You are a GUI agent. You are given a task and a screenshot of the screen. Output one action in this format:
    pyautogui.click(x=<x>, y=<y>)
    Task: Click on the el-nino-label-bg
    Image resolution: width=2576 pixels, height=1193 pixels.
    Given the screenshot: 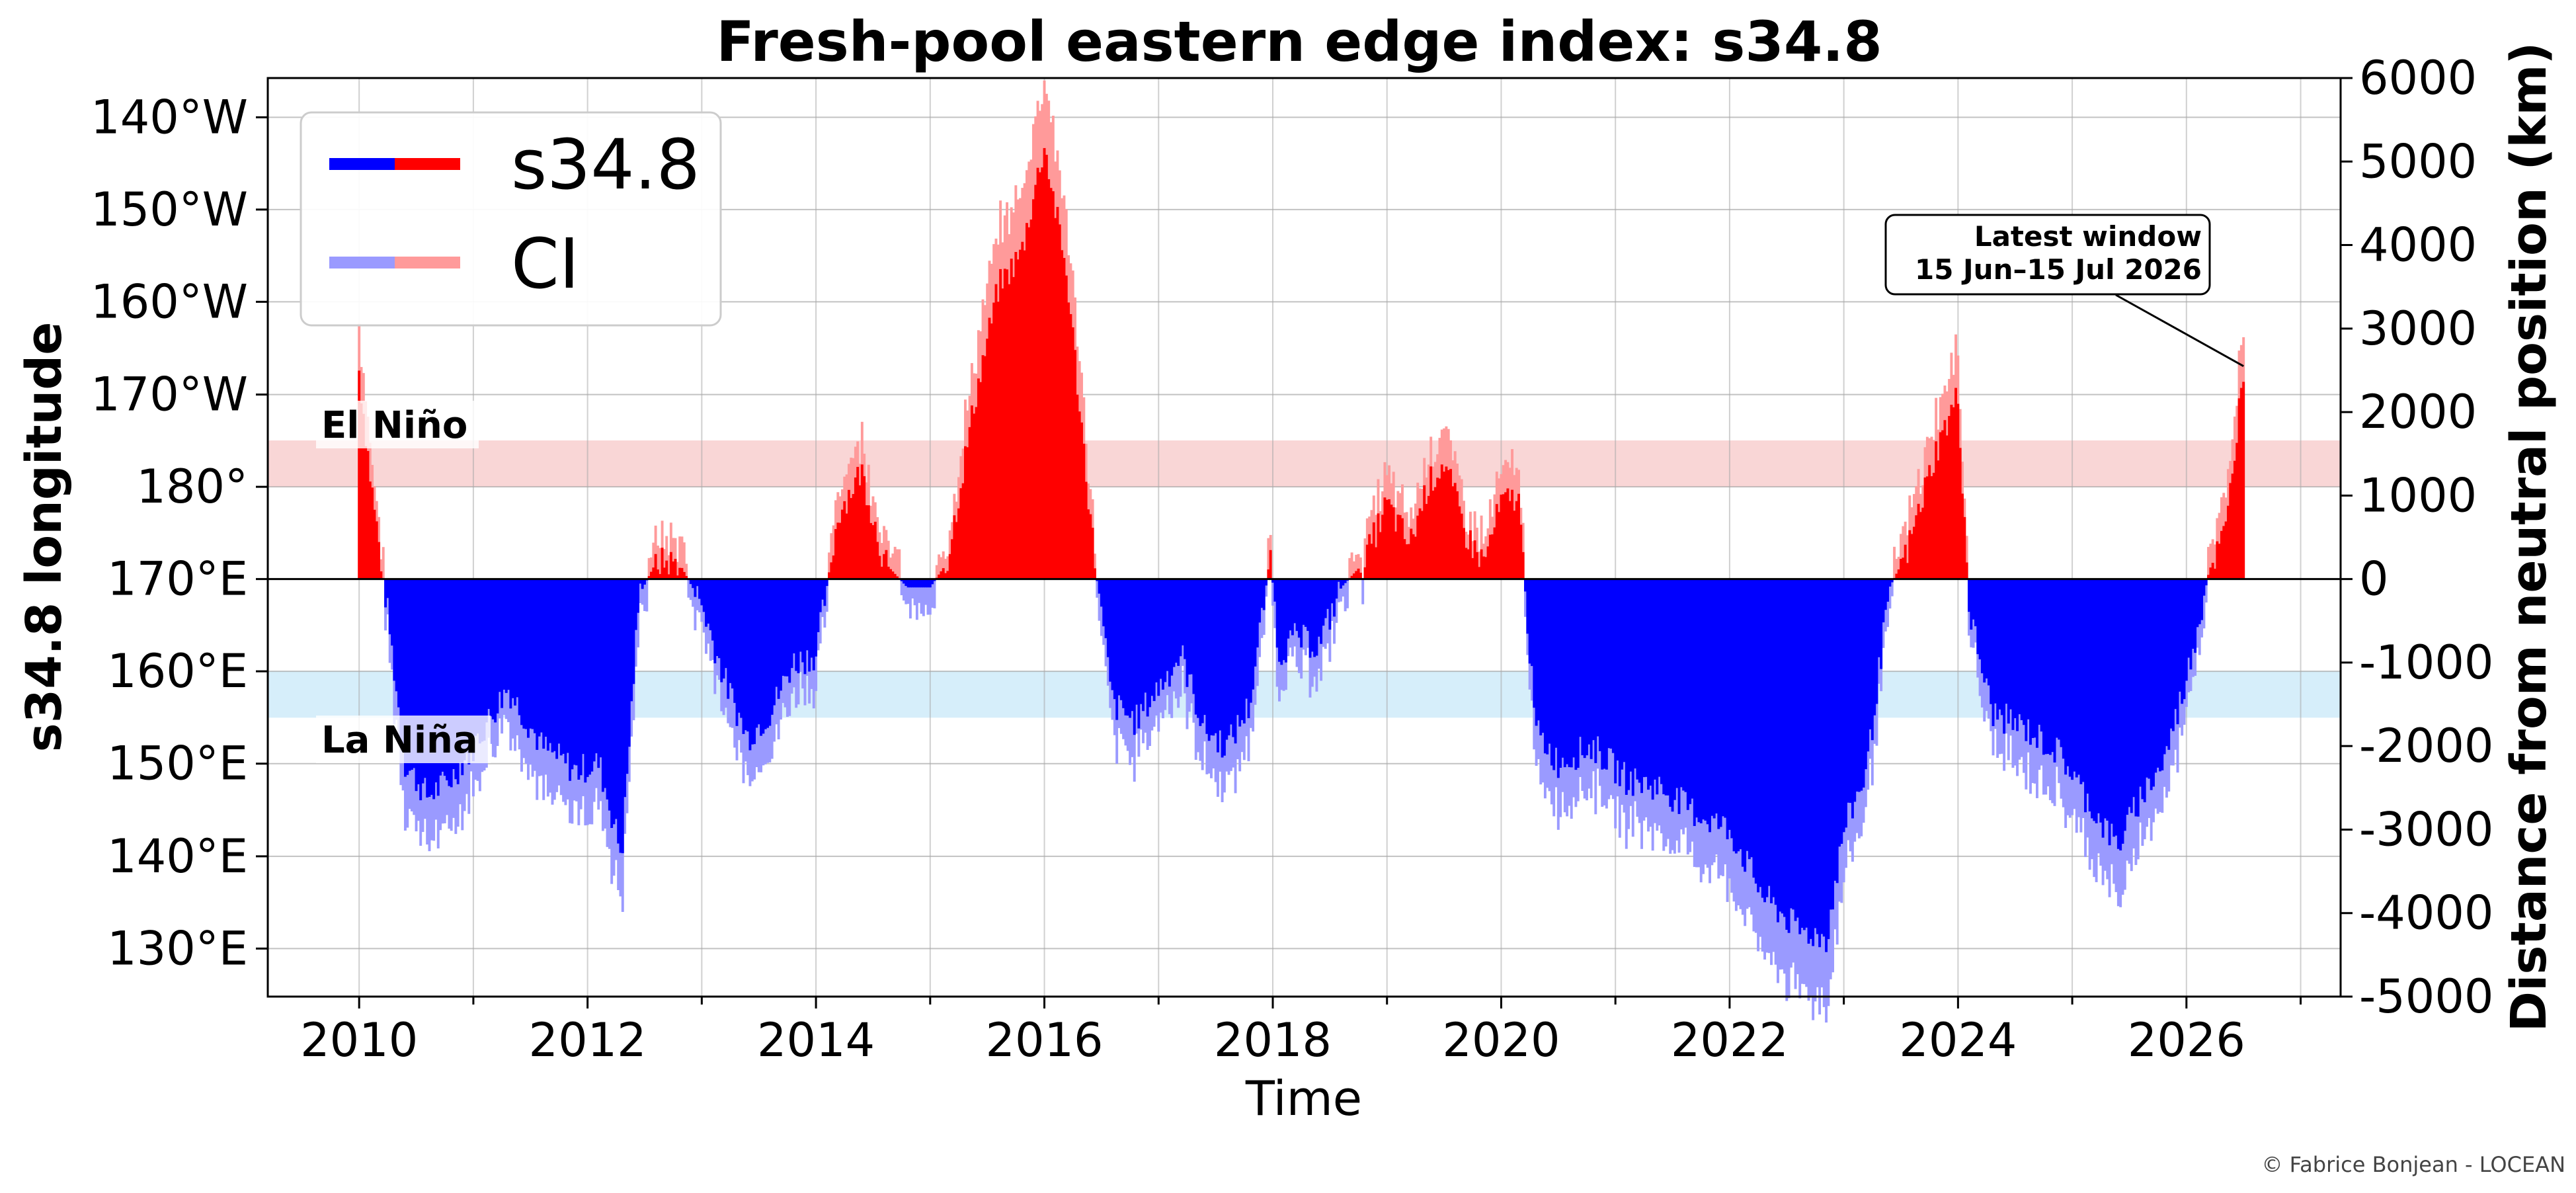 What is the action you would take?
    pyautogui.click(x=397, y=424)
    